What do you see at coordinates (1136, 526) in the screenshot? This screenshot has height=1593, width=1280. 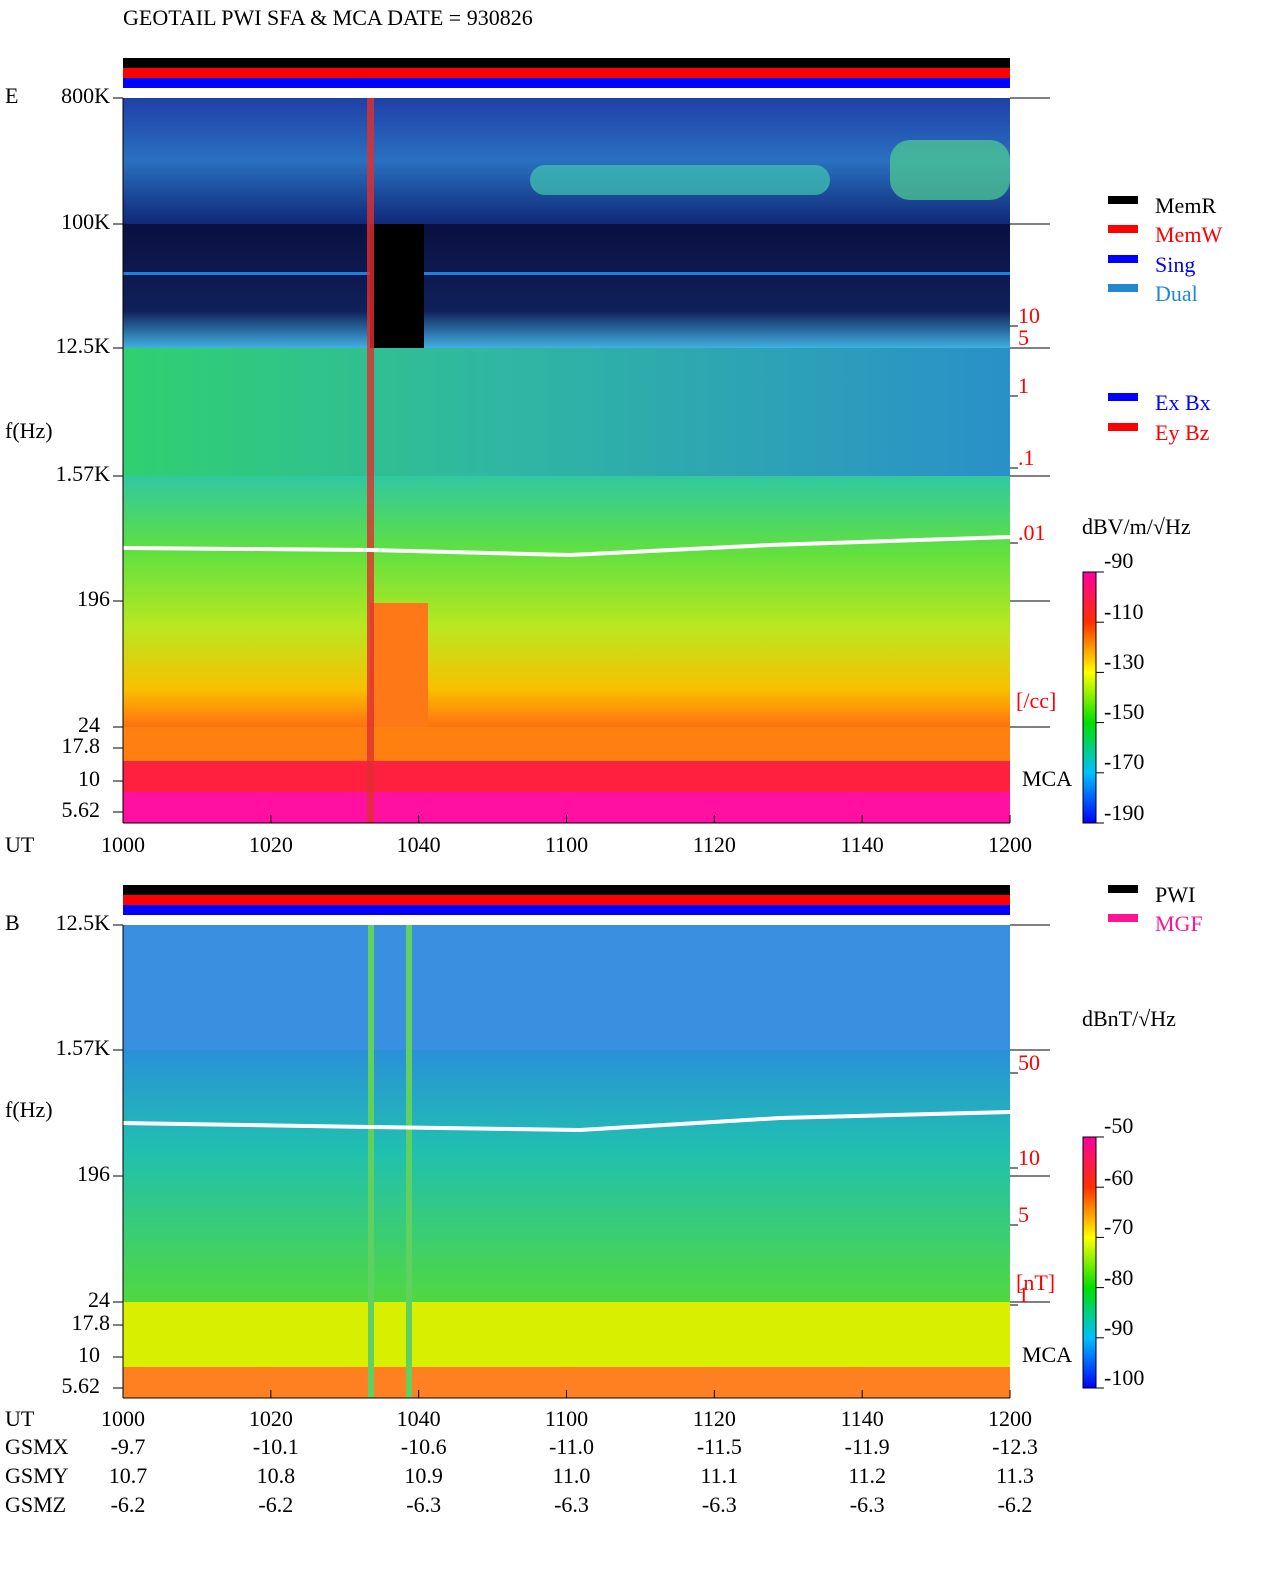 I see `colorbar-label: dBV/m/√Hz` at bounding box center [1136, 526].